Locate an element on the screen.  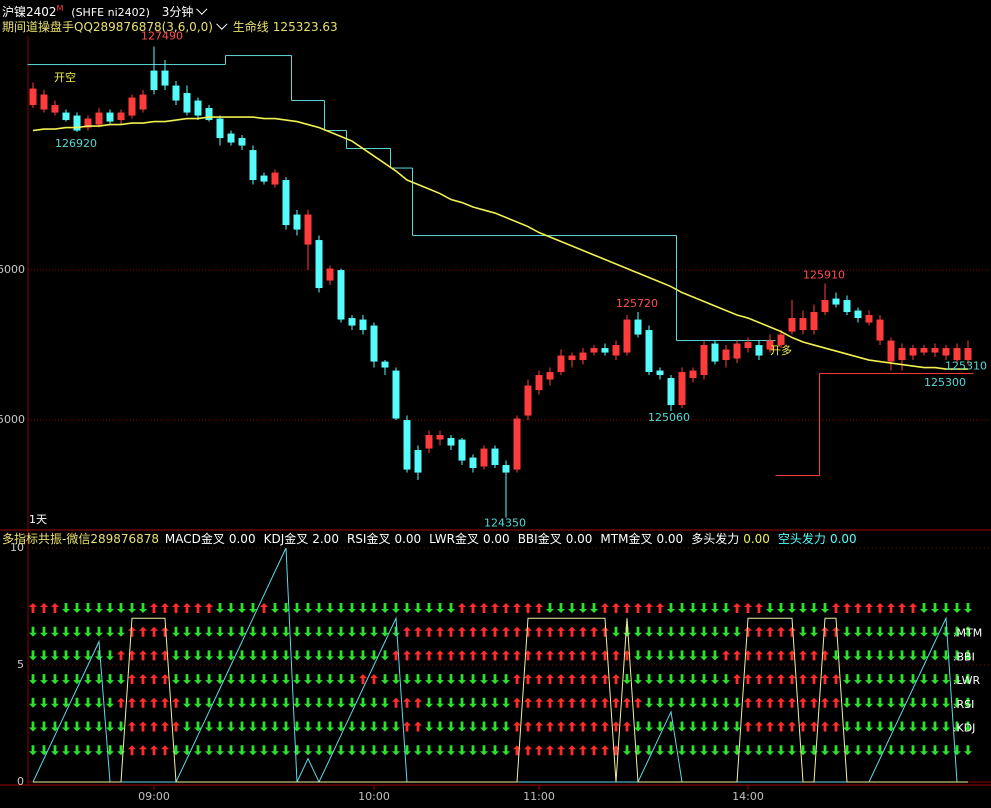
price-label: 127490 is located at coordinates (162, 36).